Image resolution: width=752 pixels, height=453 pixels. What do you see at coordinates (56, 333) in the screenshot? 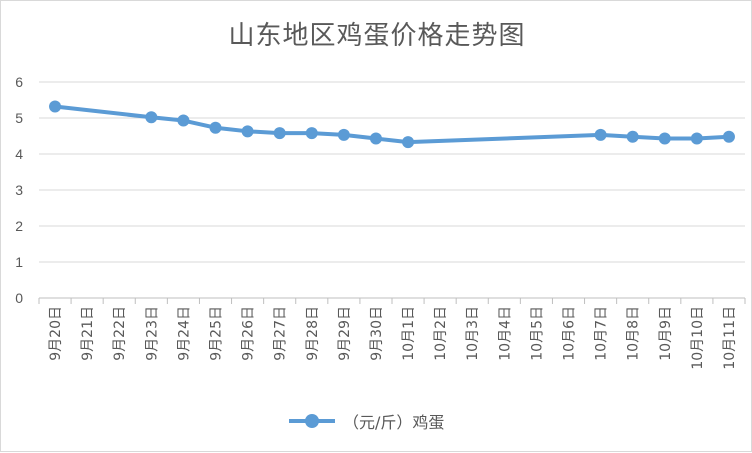
I see `x-tick-label: 9月20日` at bounding box center [56, 333].